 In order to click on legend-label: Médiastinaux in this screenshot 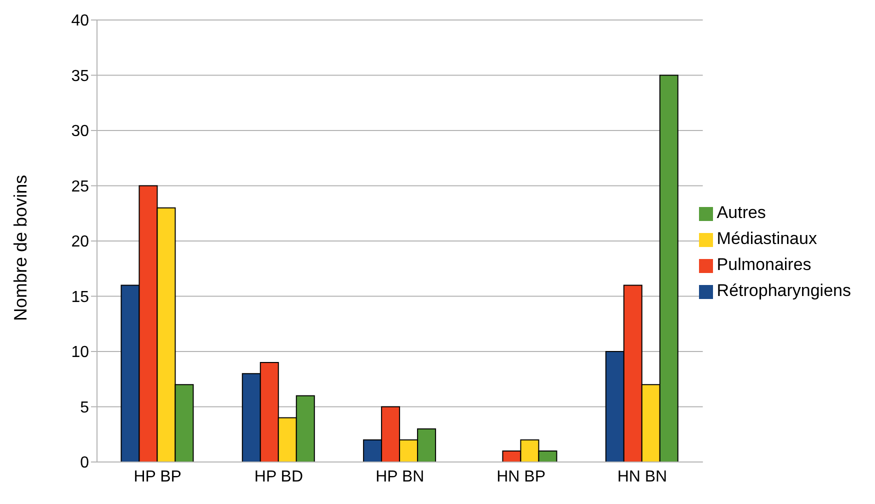, I will do `click(766, 238)`.